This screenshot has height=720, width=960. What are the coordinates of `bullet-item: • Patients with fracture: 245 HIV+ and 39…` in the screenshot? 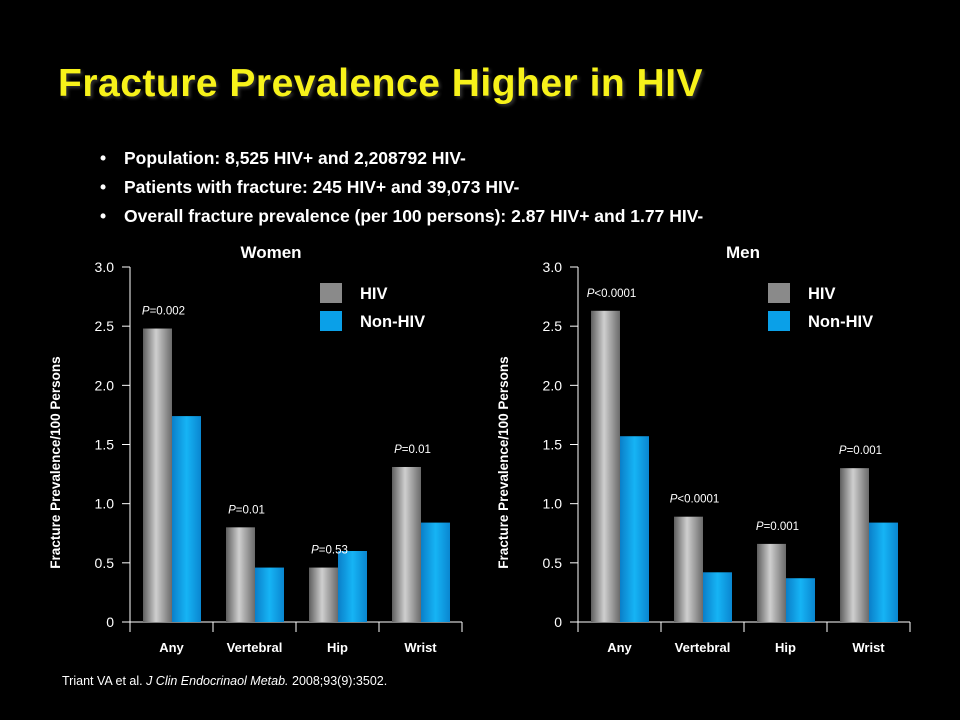 It's located at (310, 187).